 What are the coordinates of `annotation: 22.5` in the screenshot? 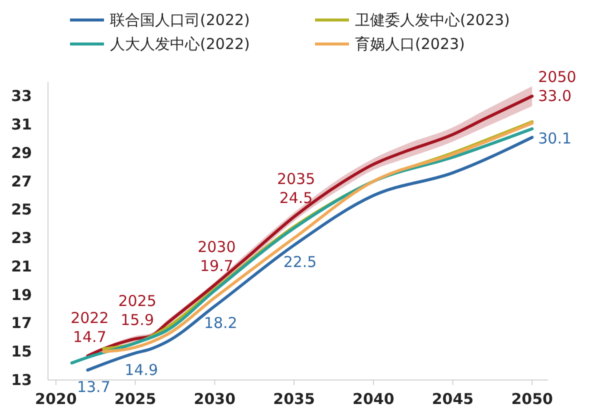 It's located at (300, 262).